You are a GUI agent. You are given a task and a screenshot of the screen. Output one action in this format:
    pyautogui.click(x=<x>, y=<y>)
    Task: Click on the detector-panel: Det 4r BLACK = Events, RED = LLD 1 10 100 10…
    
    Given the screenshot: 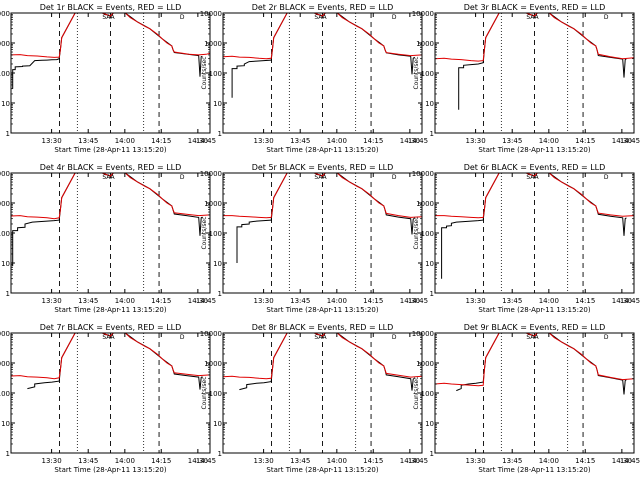 What is the action you would take?
    pyautogui.click(x=108, y=238)
    